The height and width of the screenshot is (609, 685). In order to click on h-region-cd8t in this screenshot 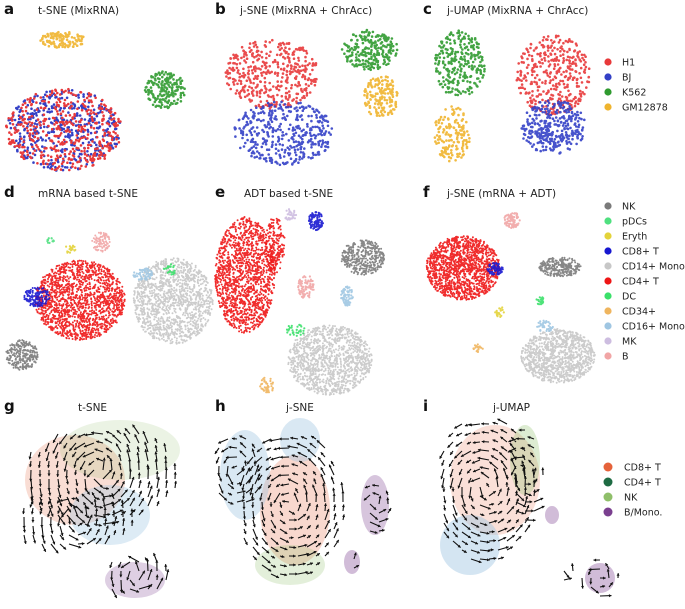, I will do `click(295, 510)`.